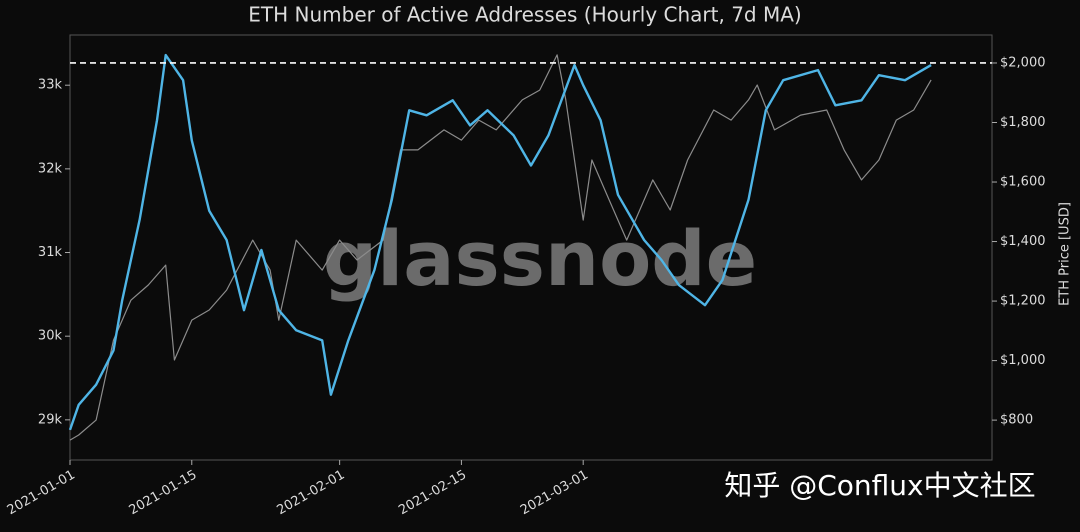  I want to click on y2-axis-label: ETH Price [USD], so click(1065, 254).